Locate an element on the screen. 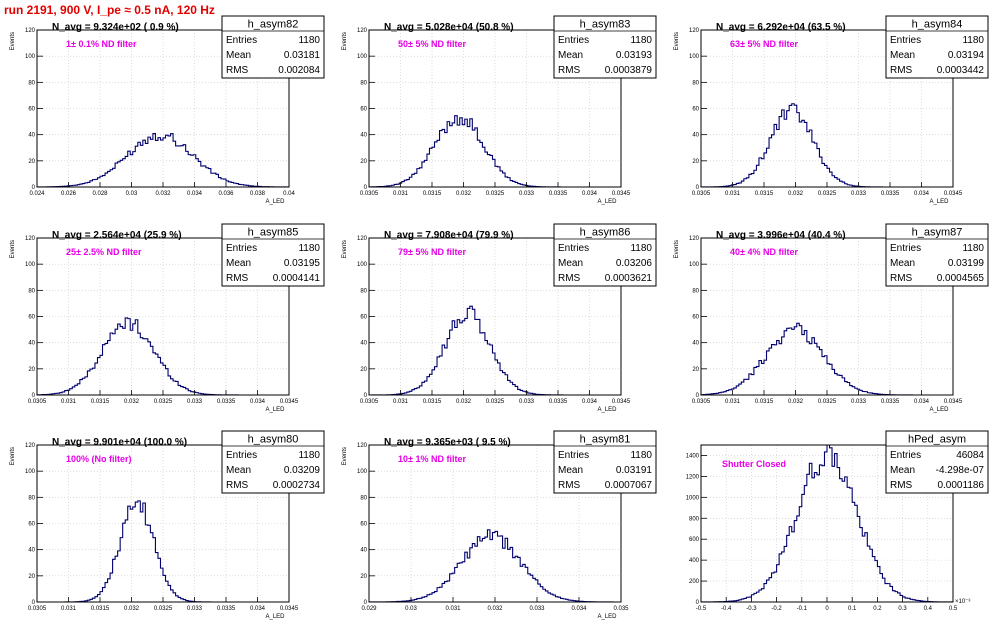 This screenshot has height=632, width=996. x-axis: 0.029 0.03 0.031 0.032 0.033 0.034 0.035 is located at coordinates (495, 604).